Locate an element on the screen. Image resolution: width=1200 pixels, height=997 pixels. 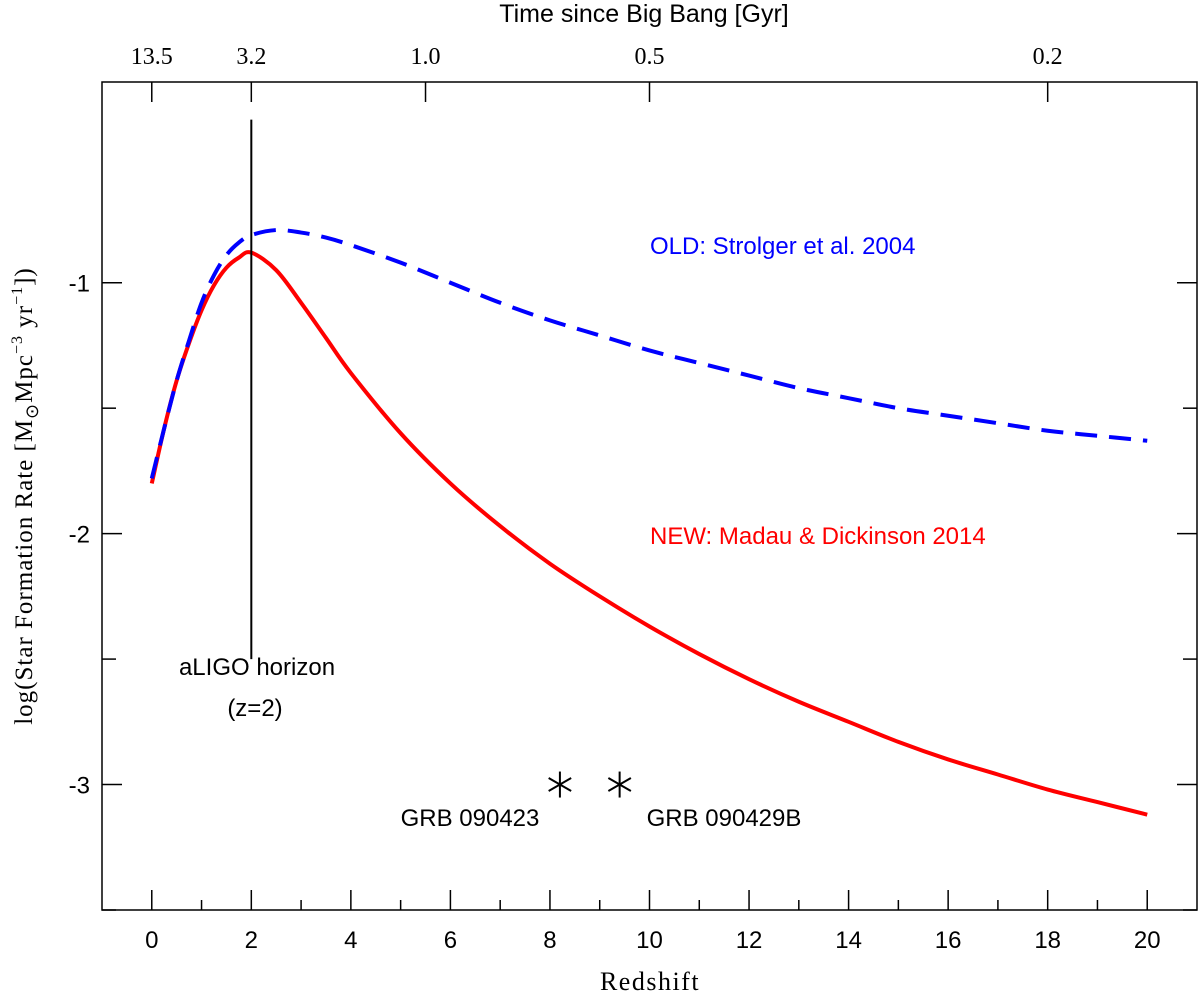
x-tick-label: 10 is located at coordinates (649, 940).